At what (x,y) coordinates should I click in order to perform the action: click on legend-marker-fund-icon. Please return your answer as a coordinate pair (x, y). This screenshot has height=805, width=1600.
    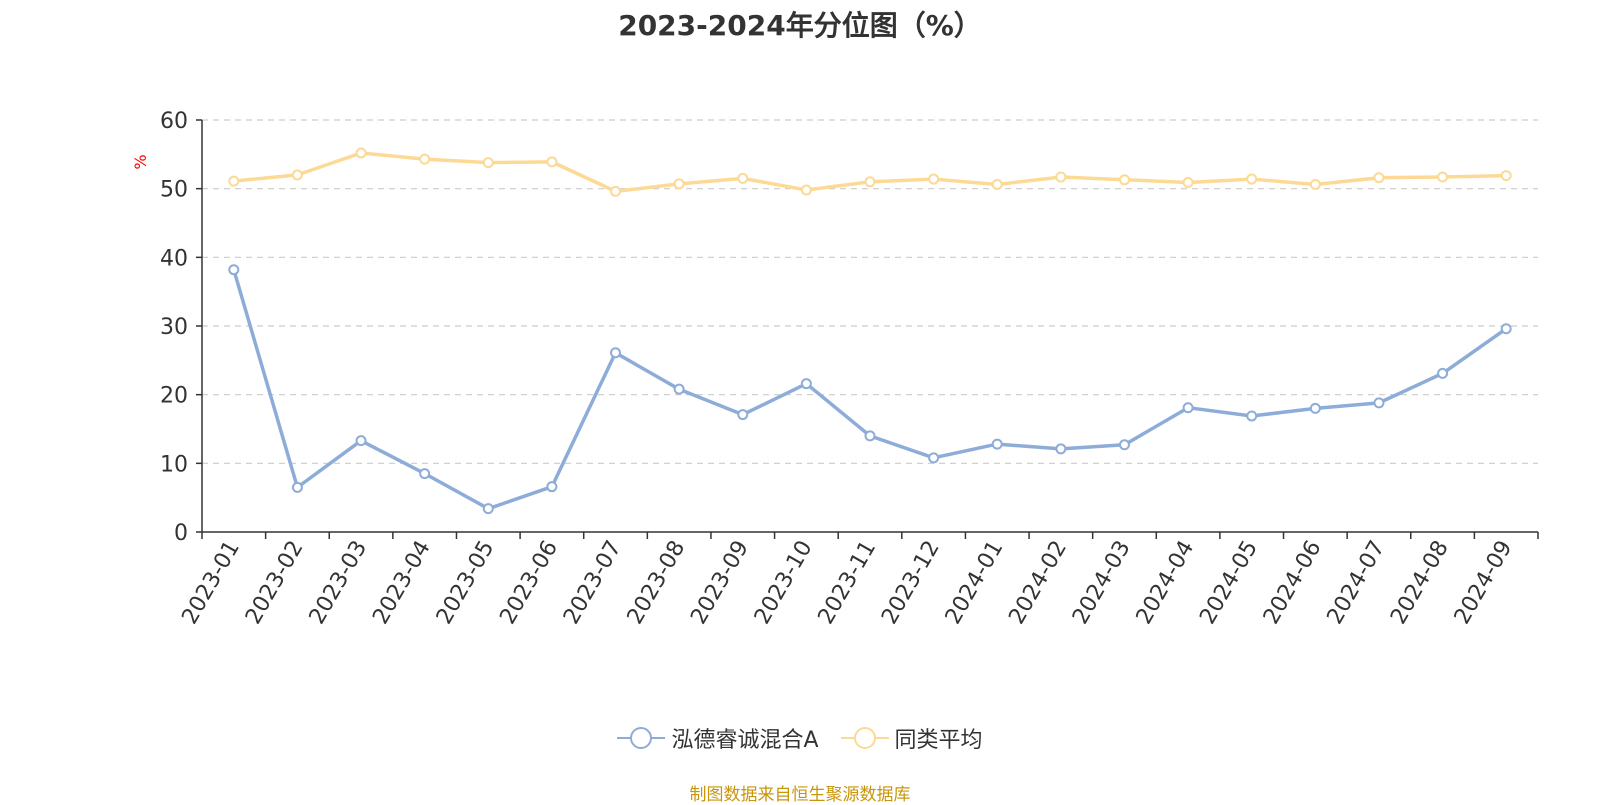
    Looking at the image, I should click on (641, 738).